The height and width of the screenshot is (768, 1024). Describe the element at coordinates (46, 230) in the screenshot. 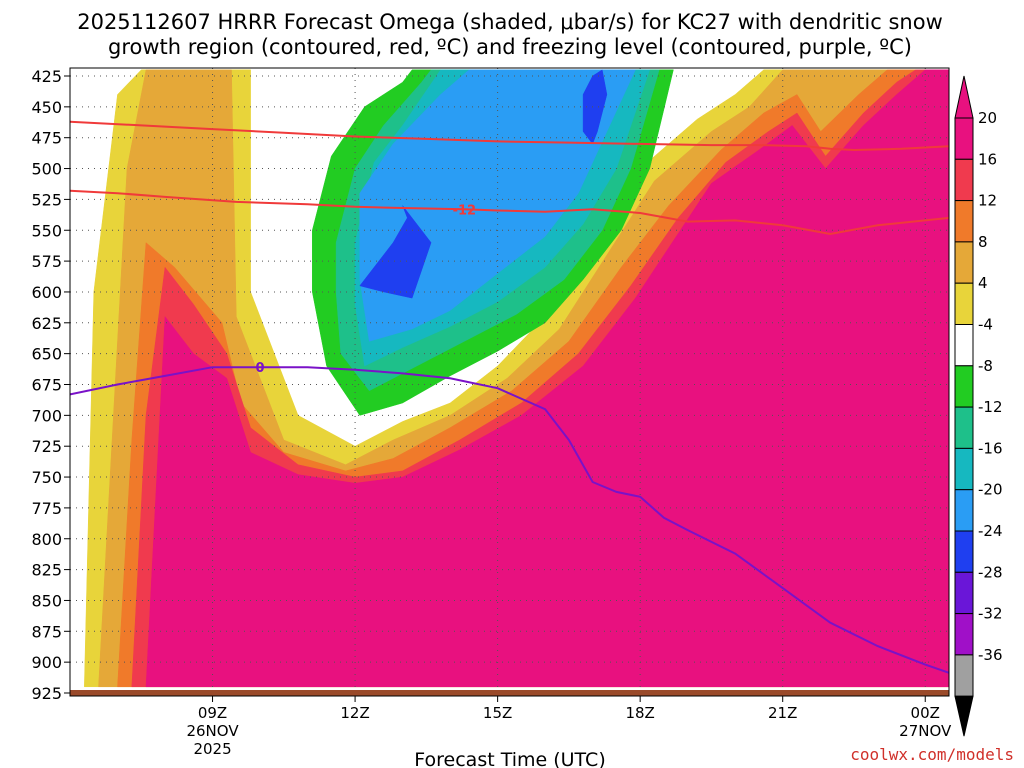

I see `y-tick-label-550: 550` at that location.